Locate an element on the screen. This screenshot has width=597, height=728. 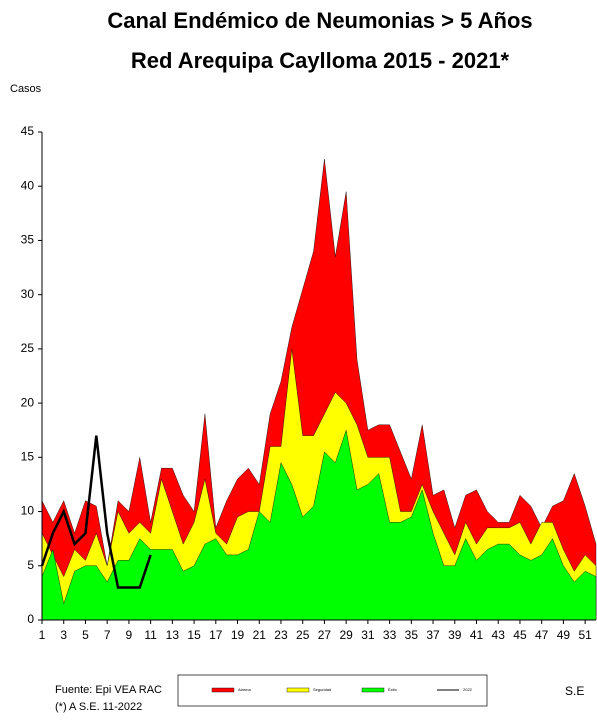
y-tick-label: 20 is located at coordinates (28, 402).